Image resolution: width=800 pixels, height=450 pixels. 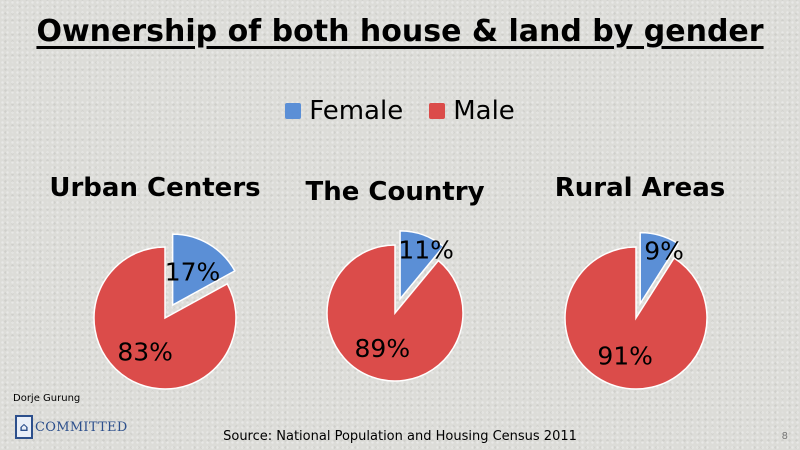 What do you see at coordinates (81, 427) in the screenshot?
I see `logo-text: COMMITTED` at bounding box center [81, 427].